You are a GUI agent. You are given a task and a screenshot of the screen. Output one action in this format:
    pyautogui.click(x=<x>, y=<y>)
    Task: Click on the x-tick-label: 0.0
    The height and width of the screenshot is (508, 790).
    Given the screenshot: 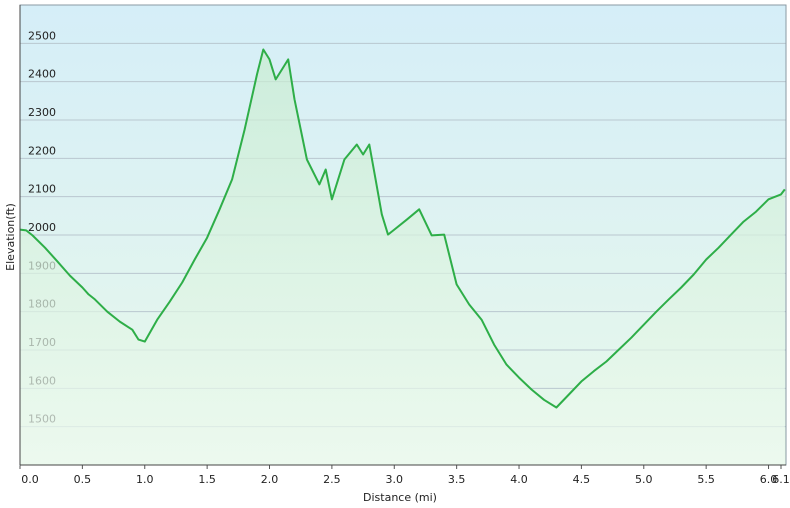 What is the action you would take?
    pyautogui.click(x=30, y=479)
    